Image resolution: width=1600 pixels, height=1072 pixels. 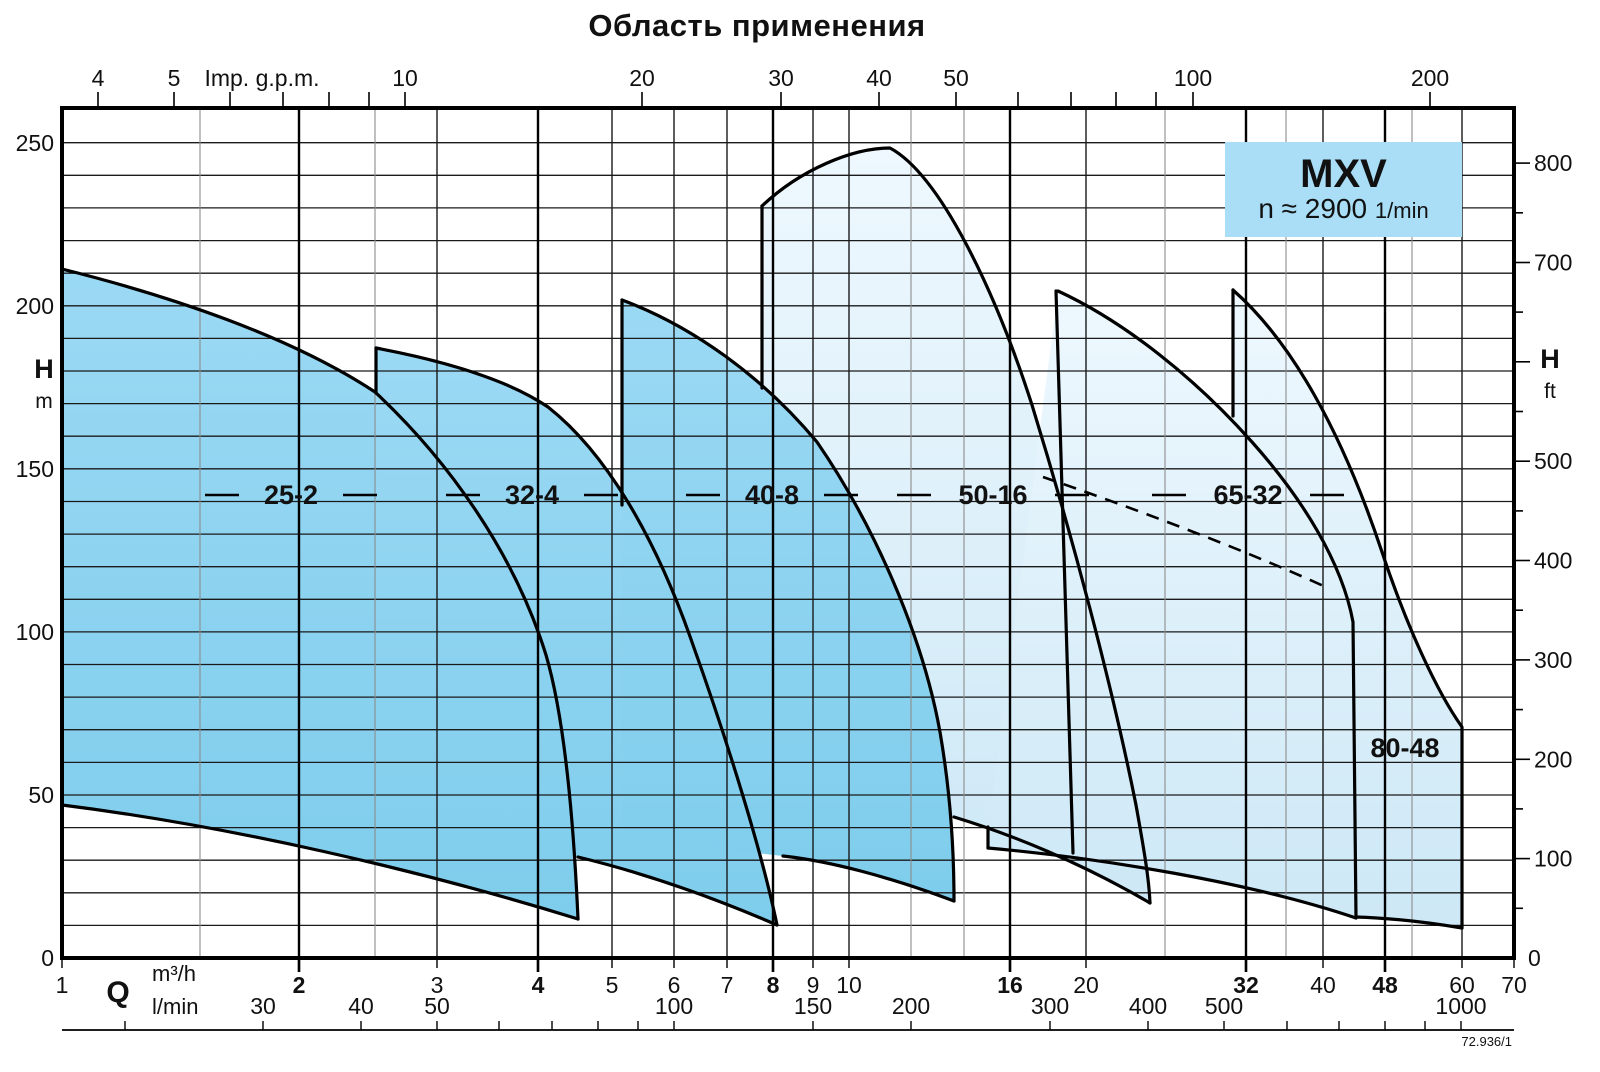 I want to click on bottom-axis-label: 3, so click(x=437, y=985).